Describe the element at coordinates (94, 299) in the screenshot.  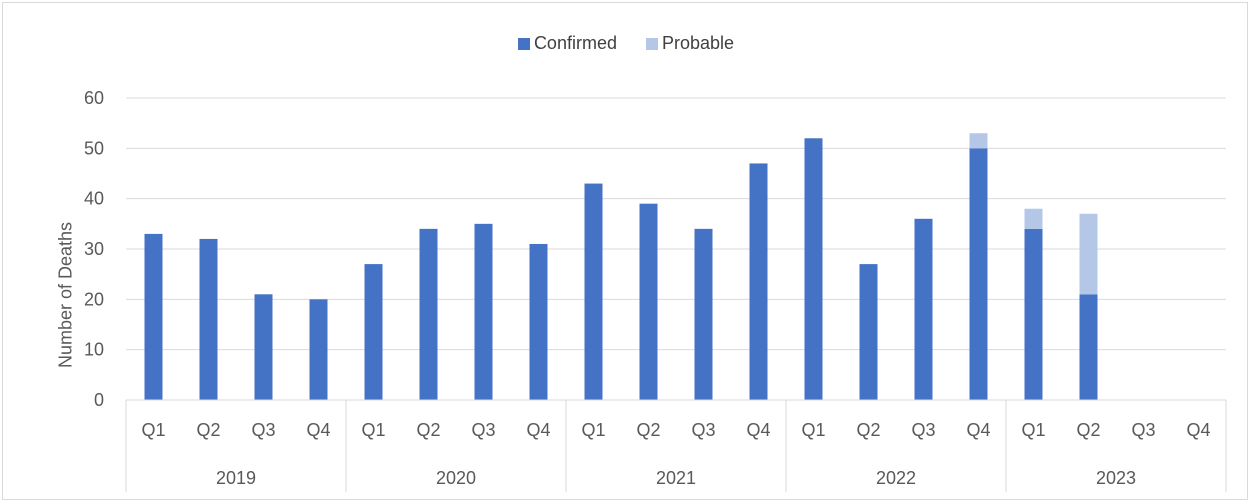
I see `y-tick-label: 20` at that location.